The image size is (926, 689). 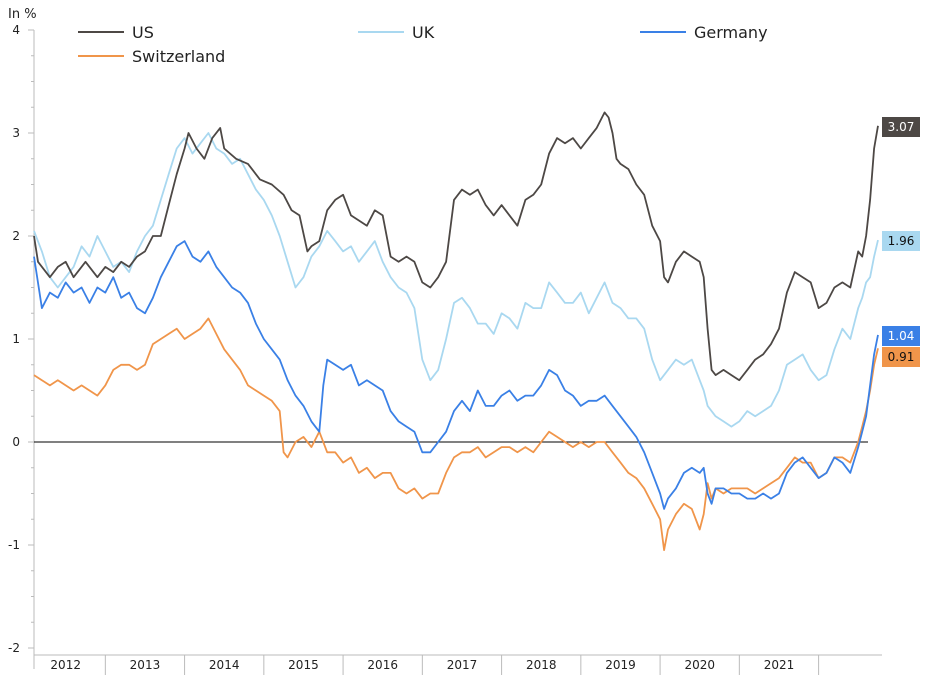 What do you see at coordinates (16, 236) in the screenshot?
I see `y-tick-label: 2` at bounding box center [16, 236].